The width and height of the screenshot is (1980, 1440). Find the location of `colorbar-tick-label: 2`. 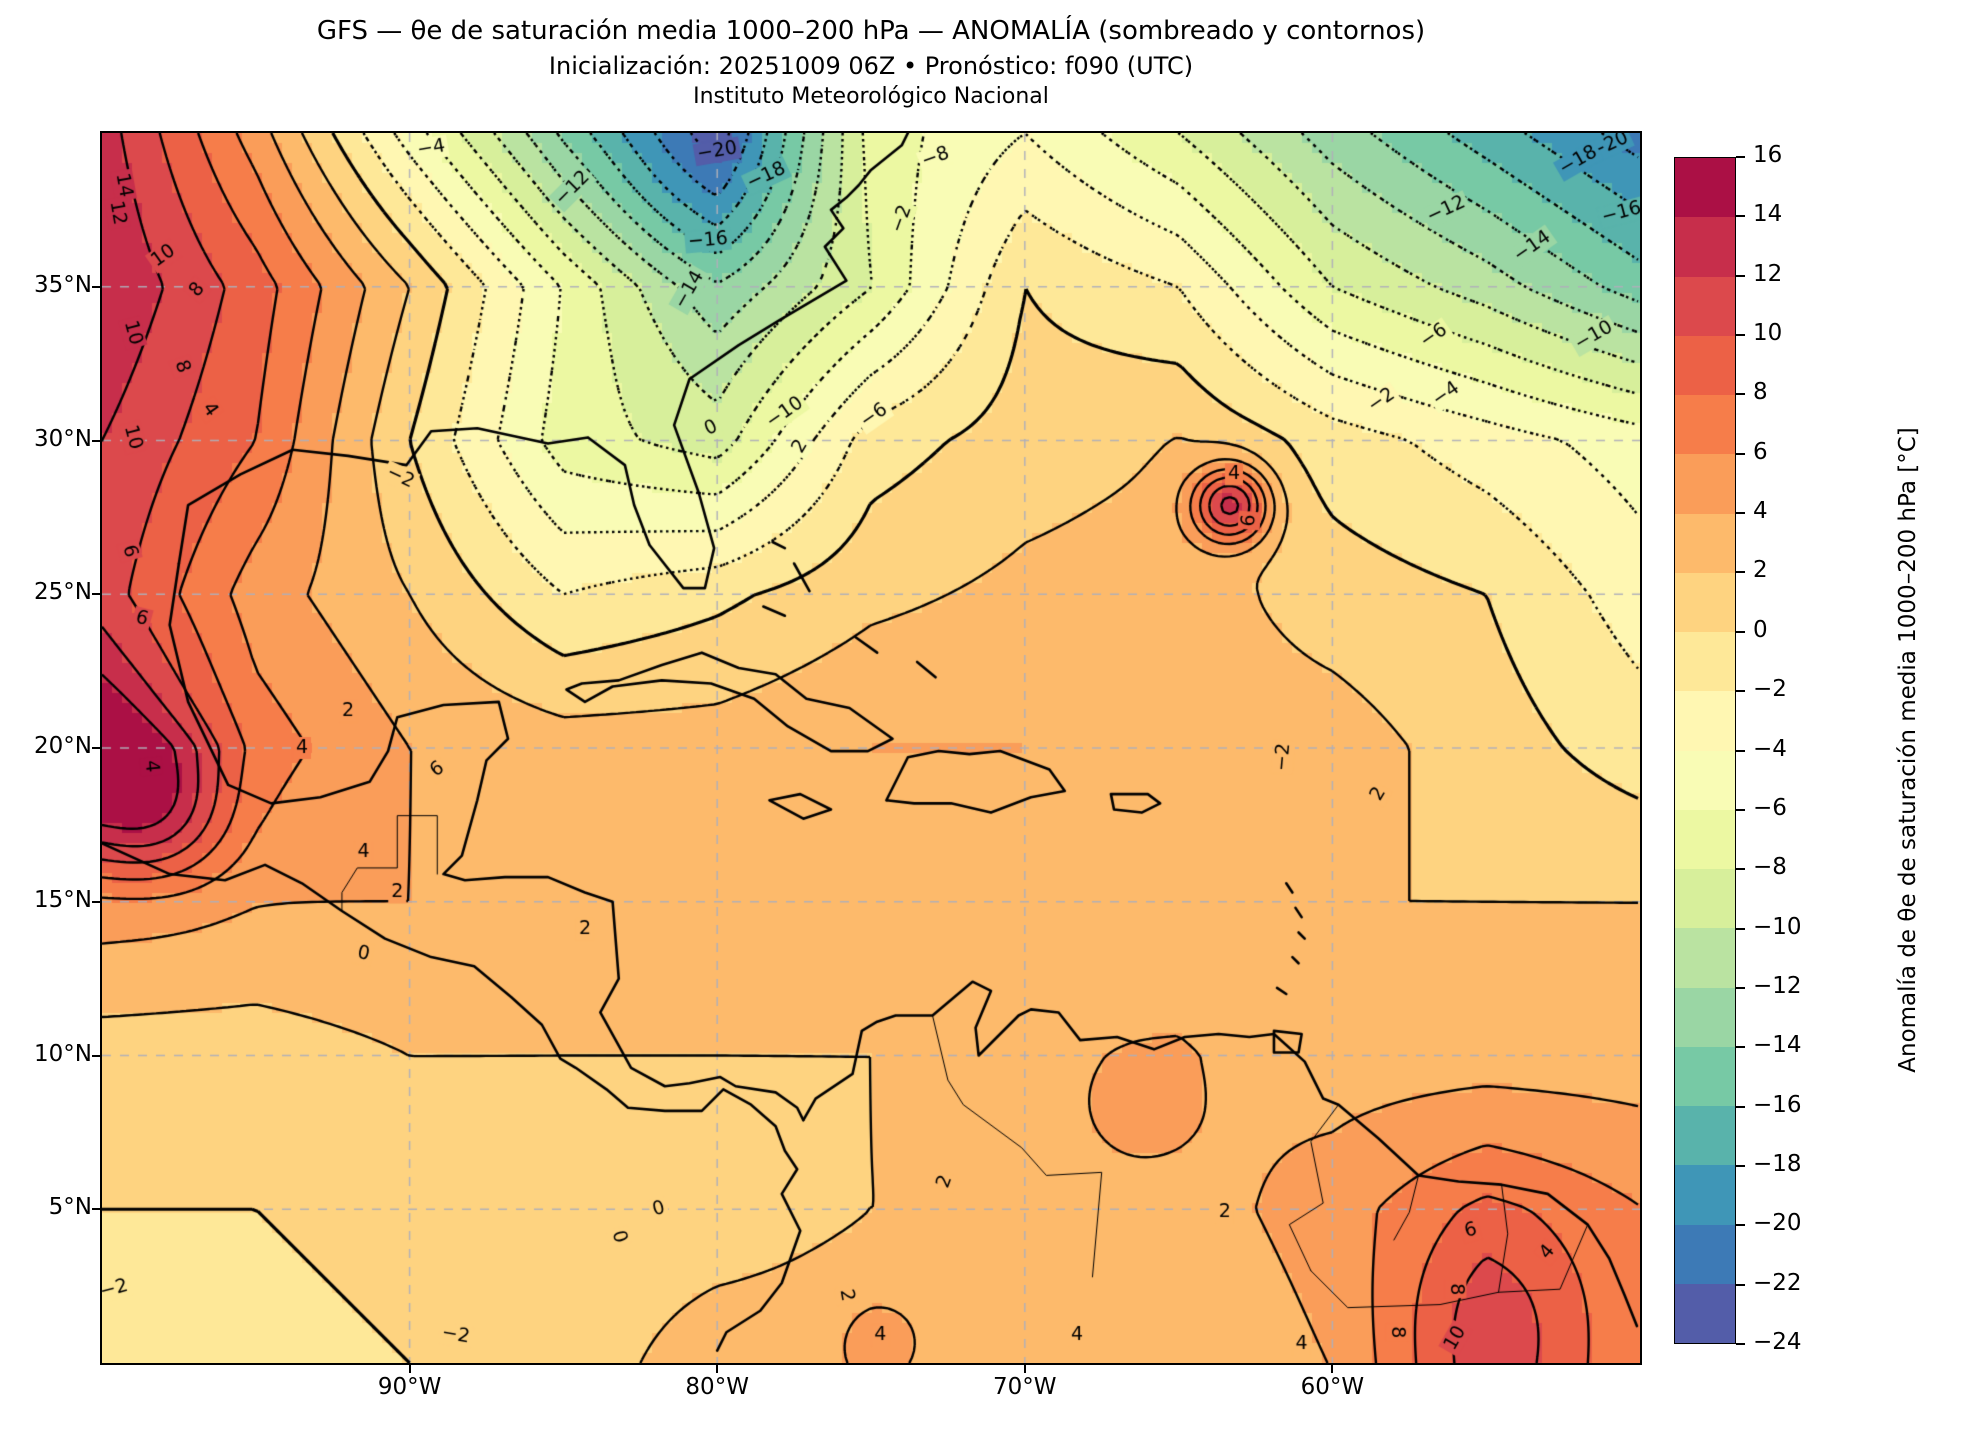

colorbar-tick-label: 2 is located at coordinates (1760, 570).